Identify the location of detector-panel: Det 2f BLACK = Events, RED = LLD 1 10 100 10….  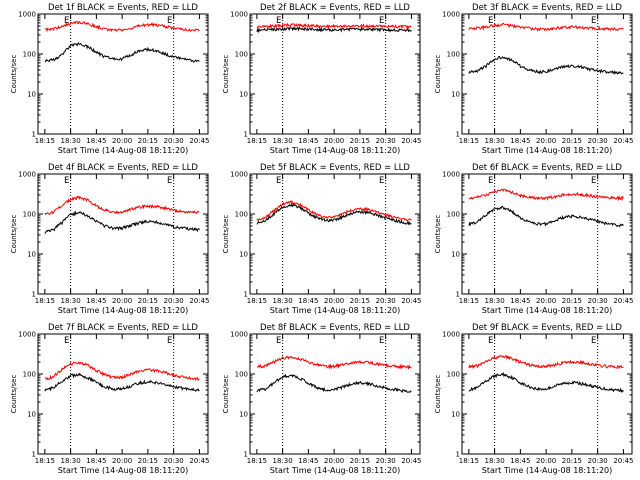
(322, 79).